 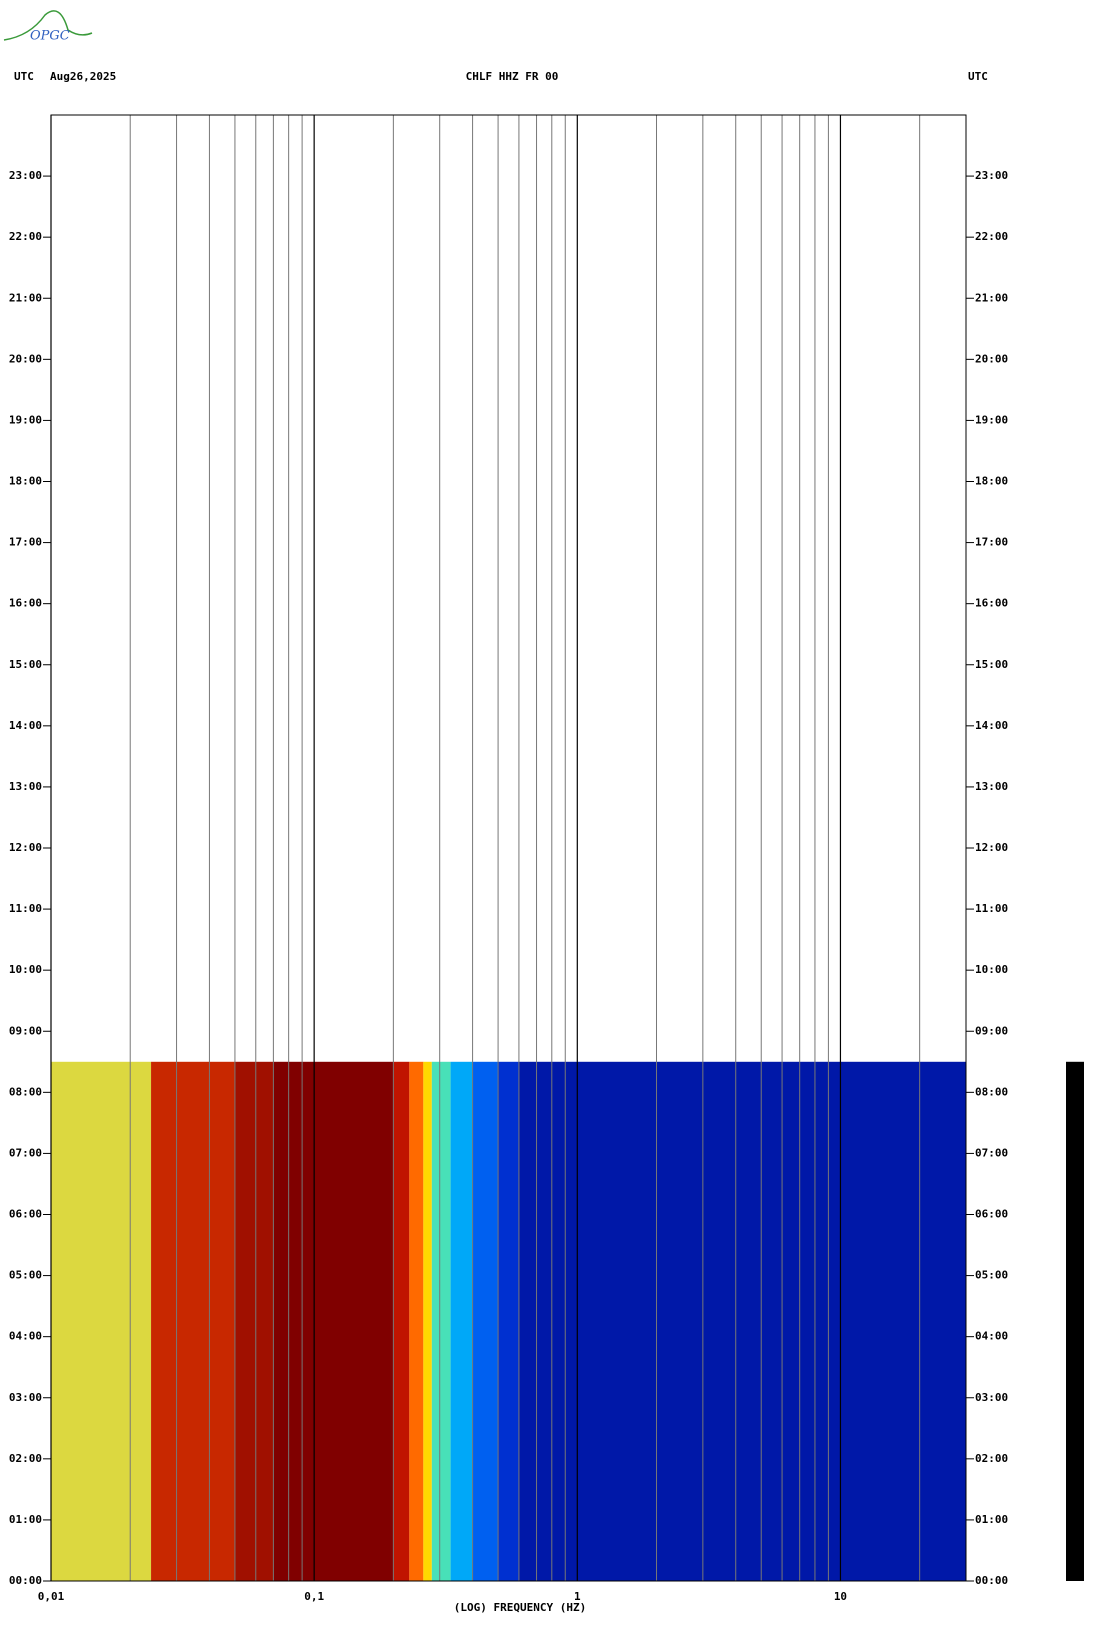 I want to click on x-tick-label: 10, so click(x=840, y=1596).